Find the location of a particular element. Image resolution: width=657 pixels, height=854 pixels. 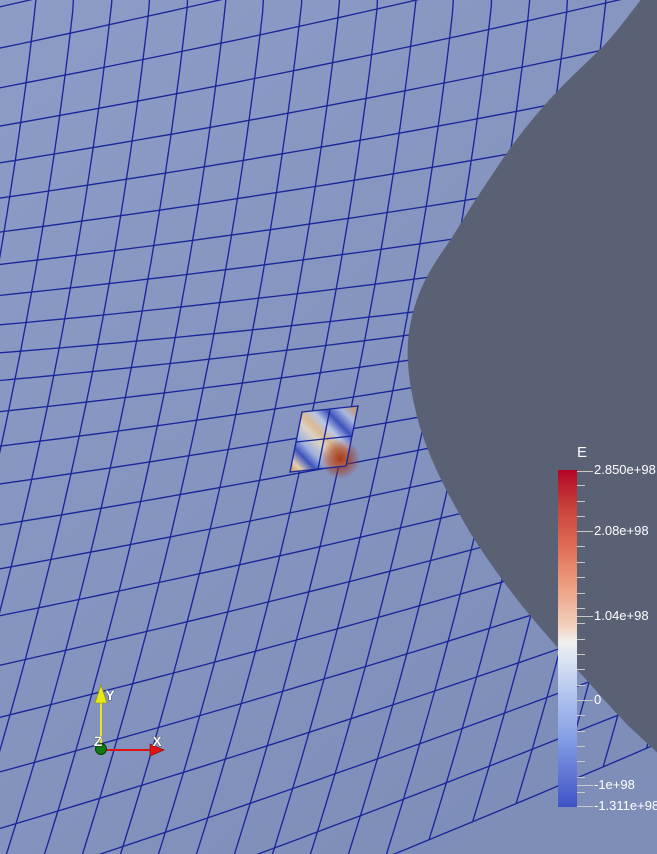

stress-patch is located at coordinates (324, 442).